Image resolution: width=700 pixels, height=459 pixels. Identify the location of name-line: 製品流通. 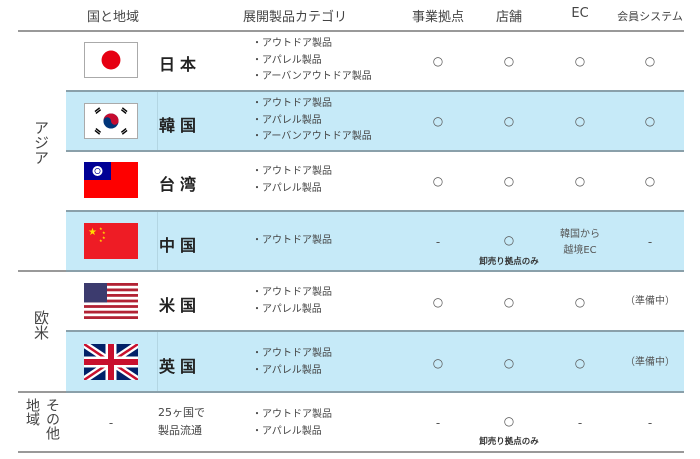
(180, 430).